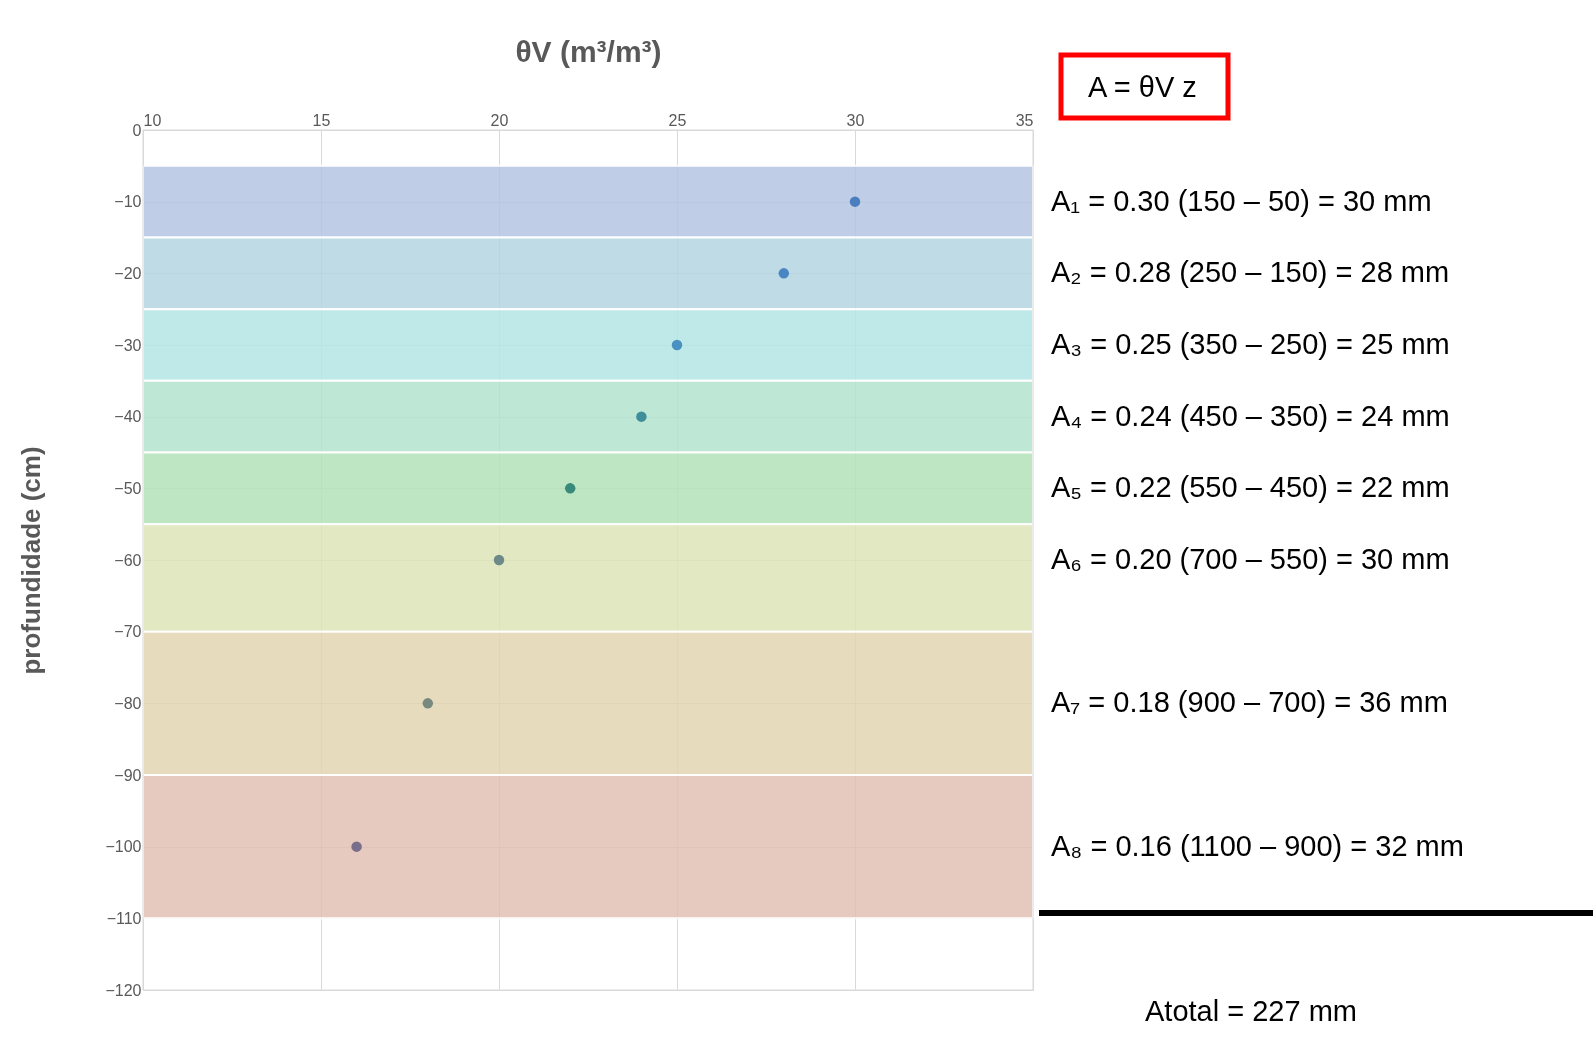 This screenshot has width=1593, height=1052. Describe the element at coordinates (124, 918) in the screenshot. I see `y-tick-label: −110` at that location.